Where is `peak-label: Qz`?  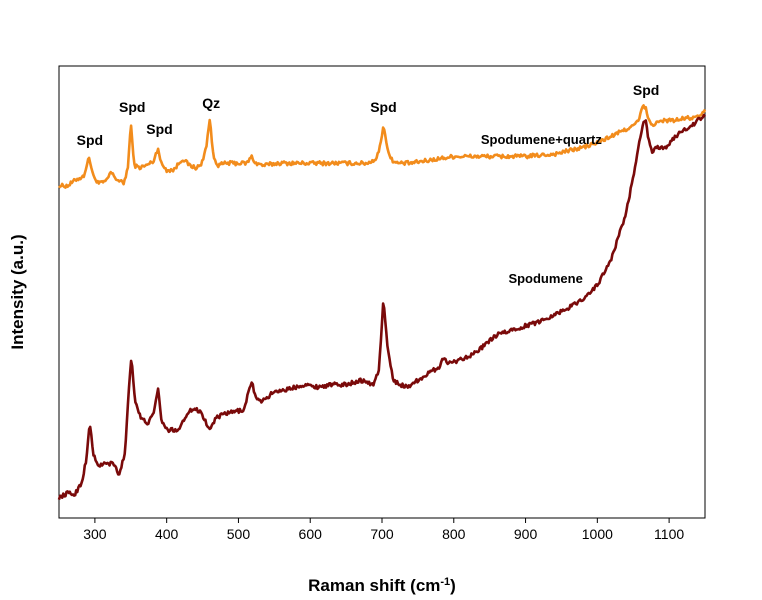 peak-label: Qz is located at coordinates (211, 103).